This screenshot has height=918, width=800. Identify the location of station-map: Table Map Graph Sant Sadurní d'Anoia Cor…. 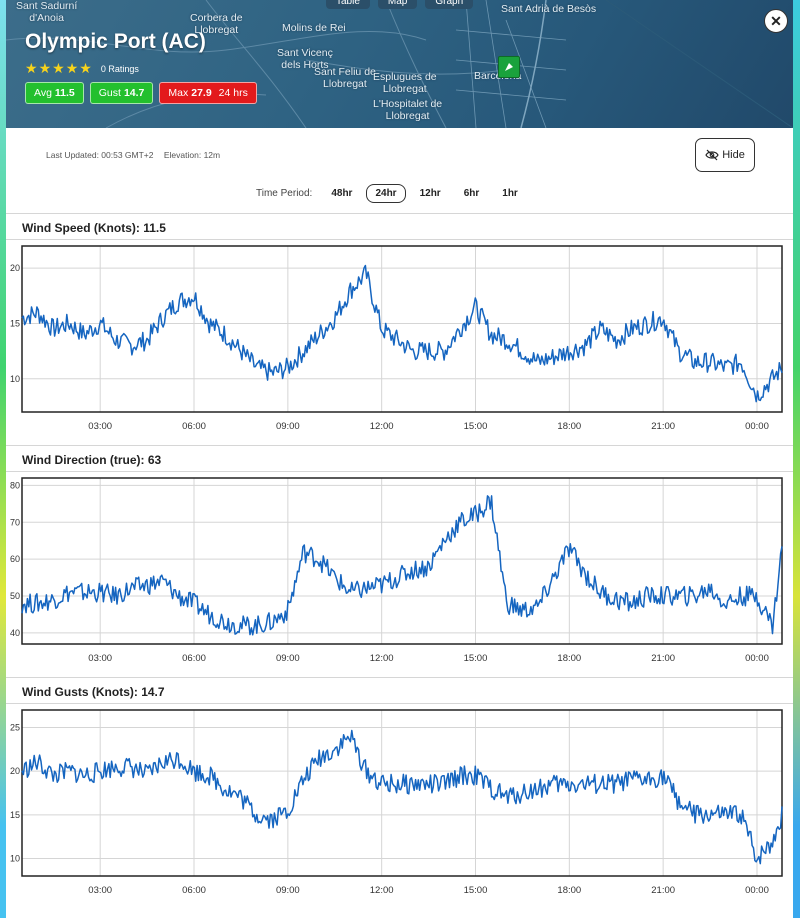
(399, 64).